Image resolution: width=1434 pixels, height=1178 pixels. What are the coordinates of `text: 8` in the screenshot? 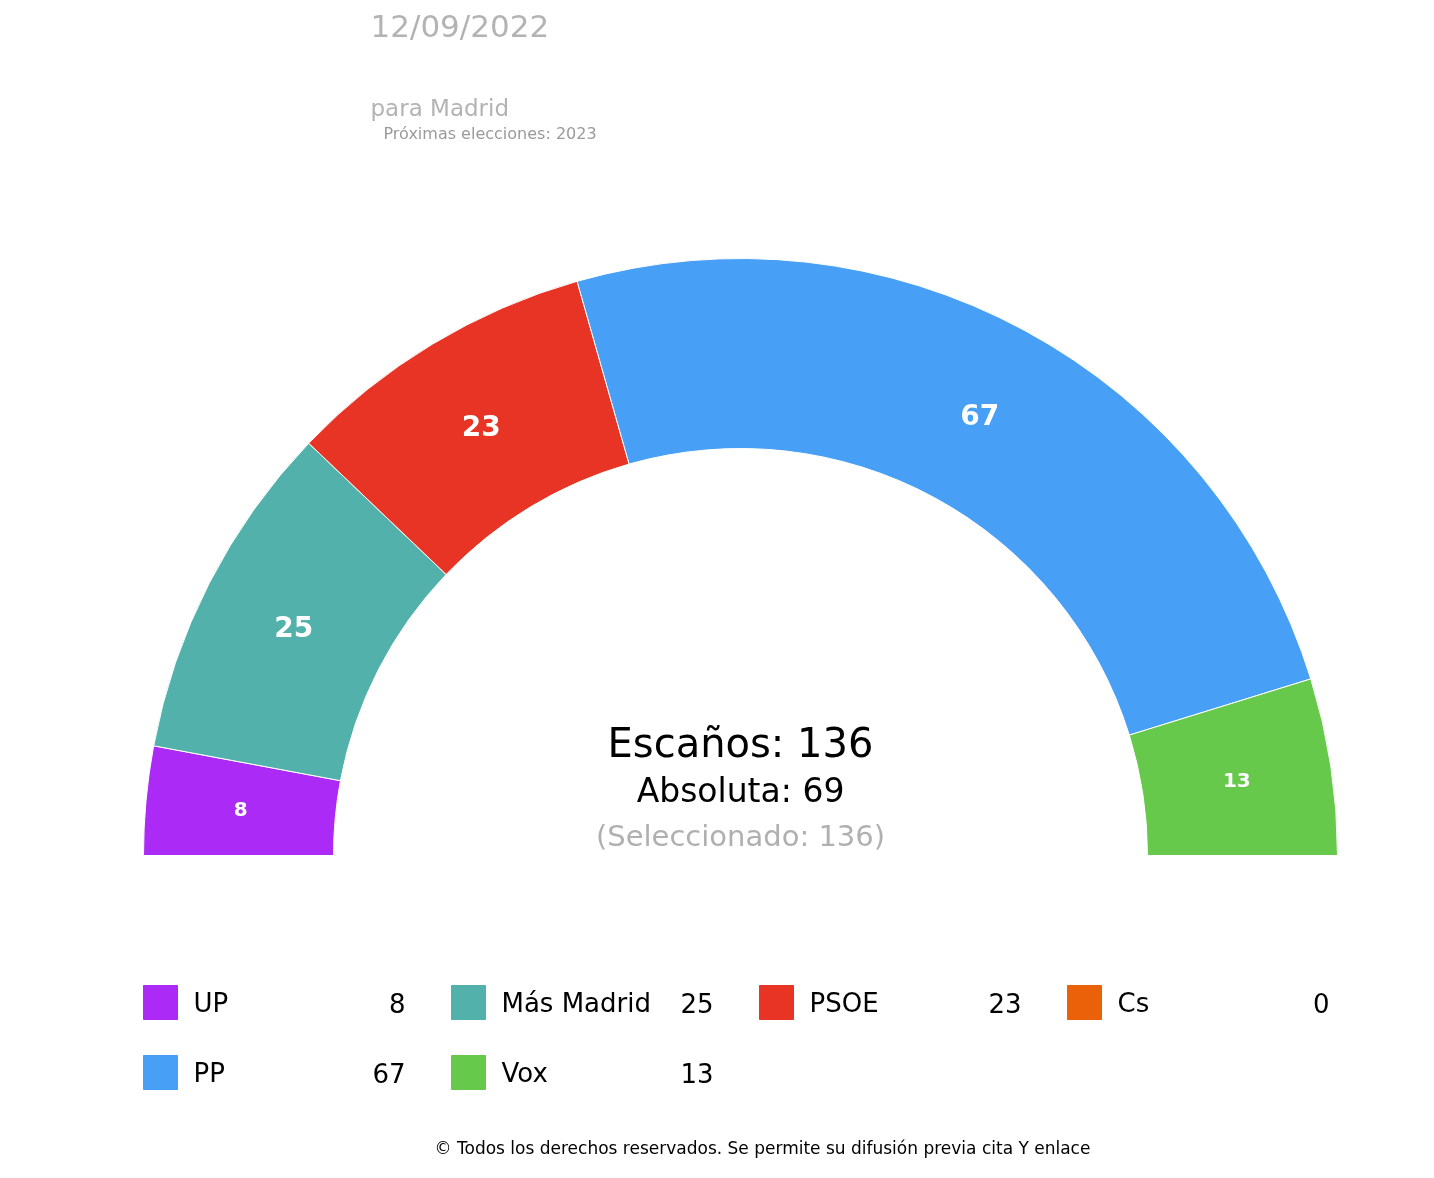 It's located at (397, 1003).